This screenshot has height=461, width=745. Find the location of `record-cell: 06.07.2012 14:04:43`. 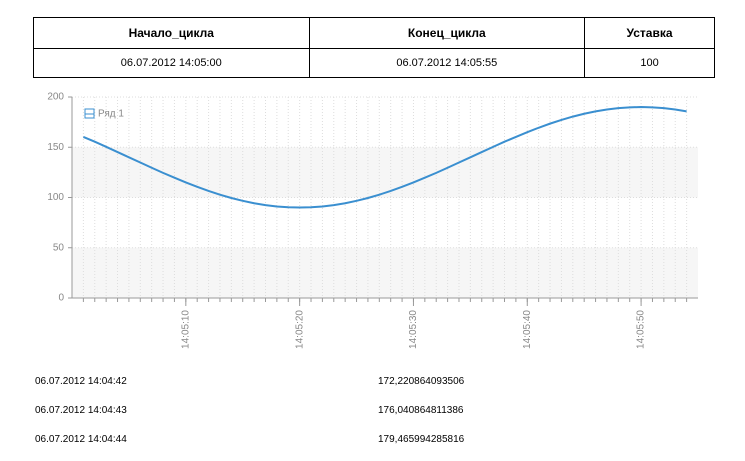

record-cell: 06.07.2012 14:04:43 is located at coordinates (81, 410).